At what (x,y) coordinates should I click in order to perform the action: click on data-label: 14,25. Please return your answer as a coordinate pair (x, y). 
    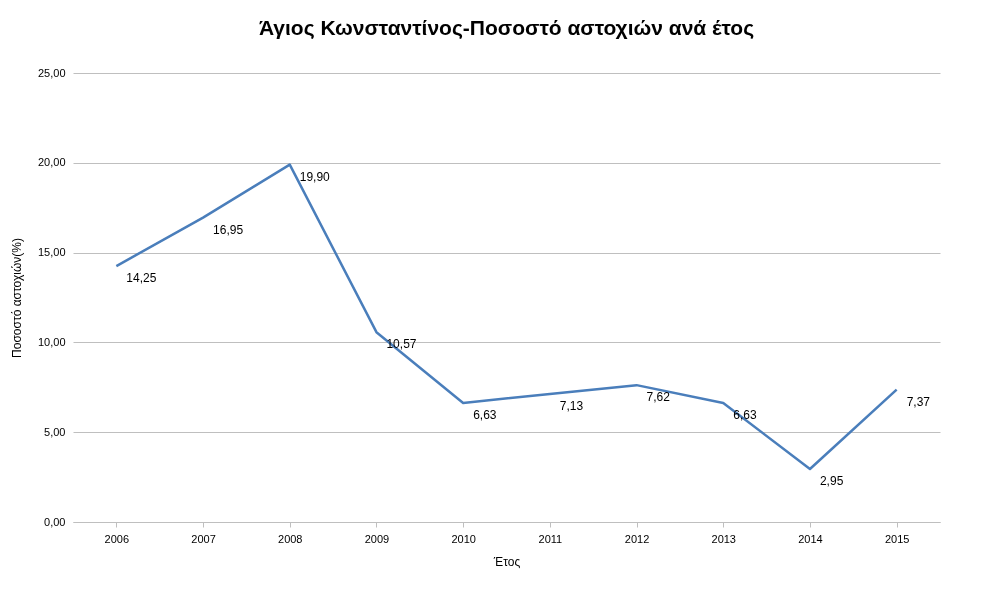
    Looking at the image, I should click on (141, 278).